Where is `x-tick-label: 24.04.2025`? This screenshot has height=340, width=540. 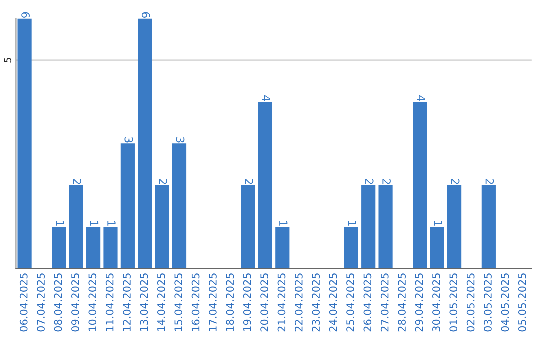 x-tick-label: 24.04.2025 is located at coordinates (333, 303).